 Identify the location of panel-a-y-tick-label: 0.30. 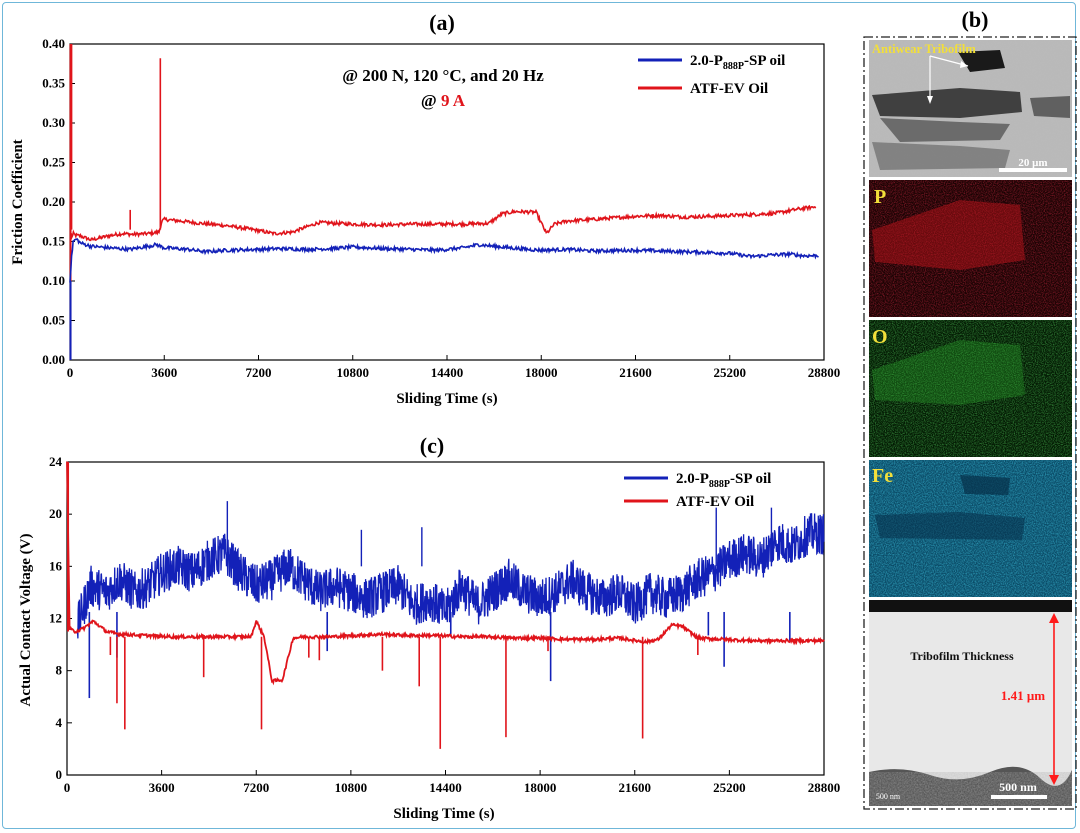
(53, 122).